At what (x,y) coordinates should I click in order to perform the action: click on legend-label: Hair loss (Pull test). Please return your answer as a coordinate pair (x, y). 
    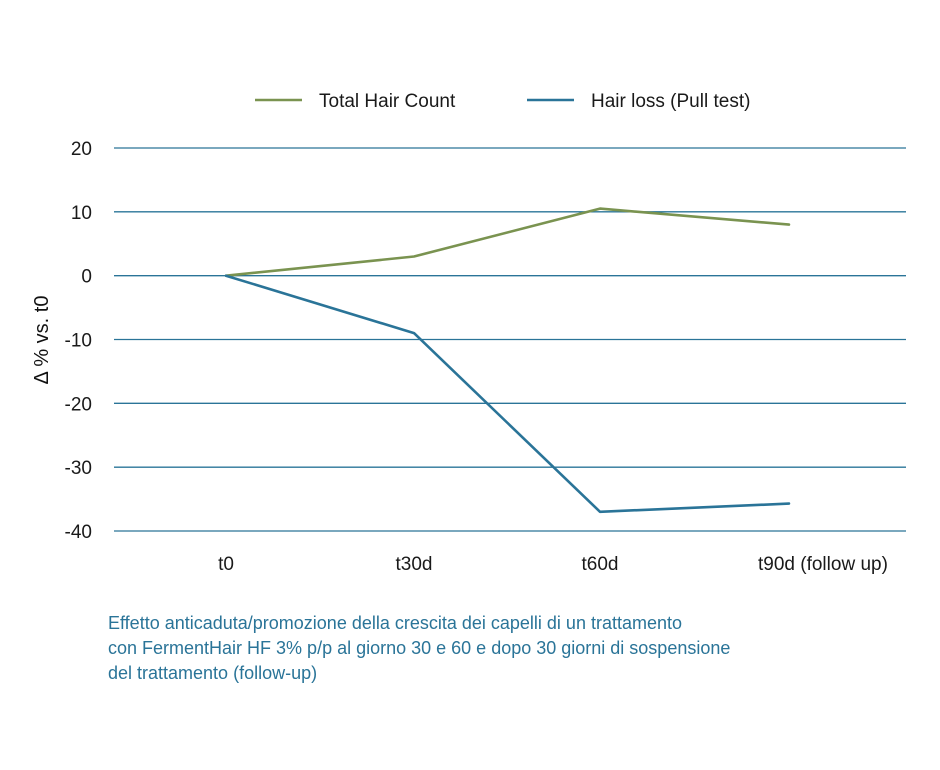
    Looking at the image, I should click on (670, 101).